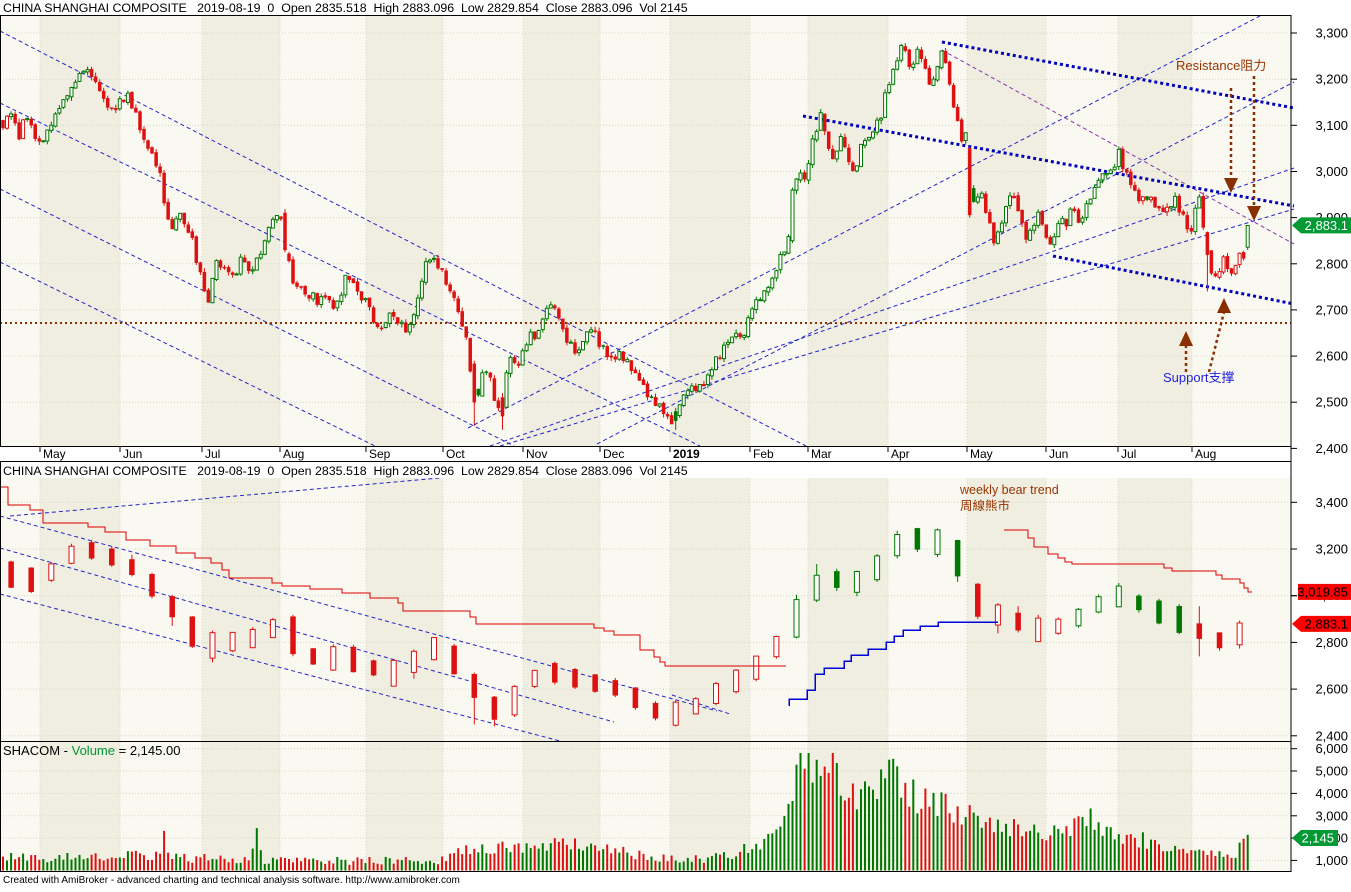 This screenshot has height=892, width=1351. Describe the element at coordinates (686, 454) in the screenshot. I see `svg-text: 2019` at that location.